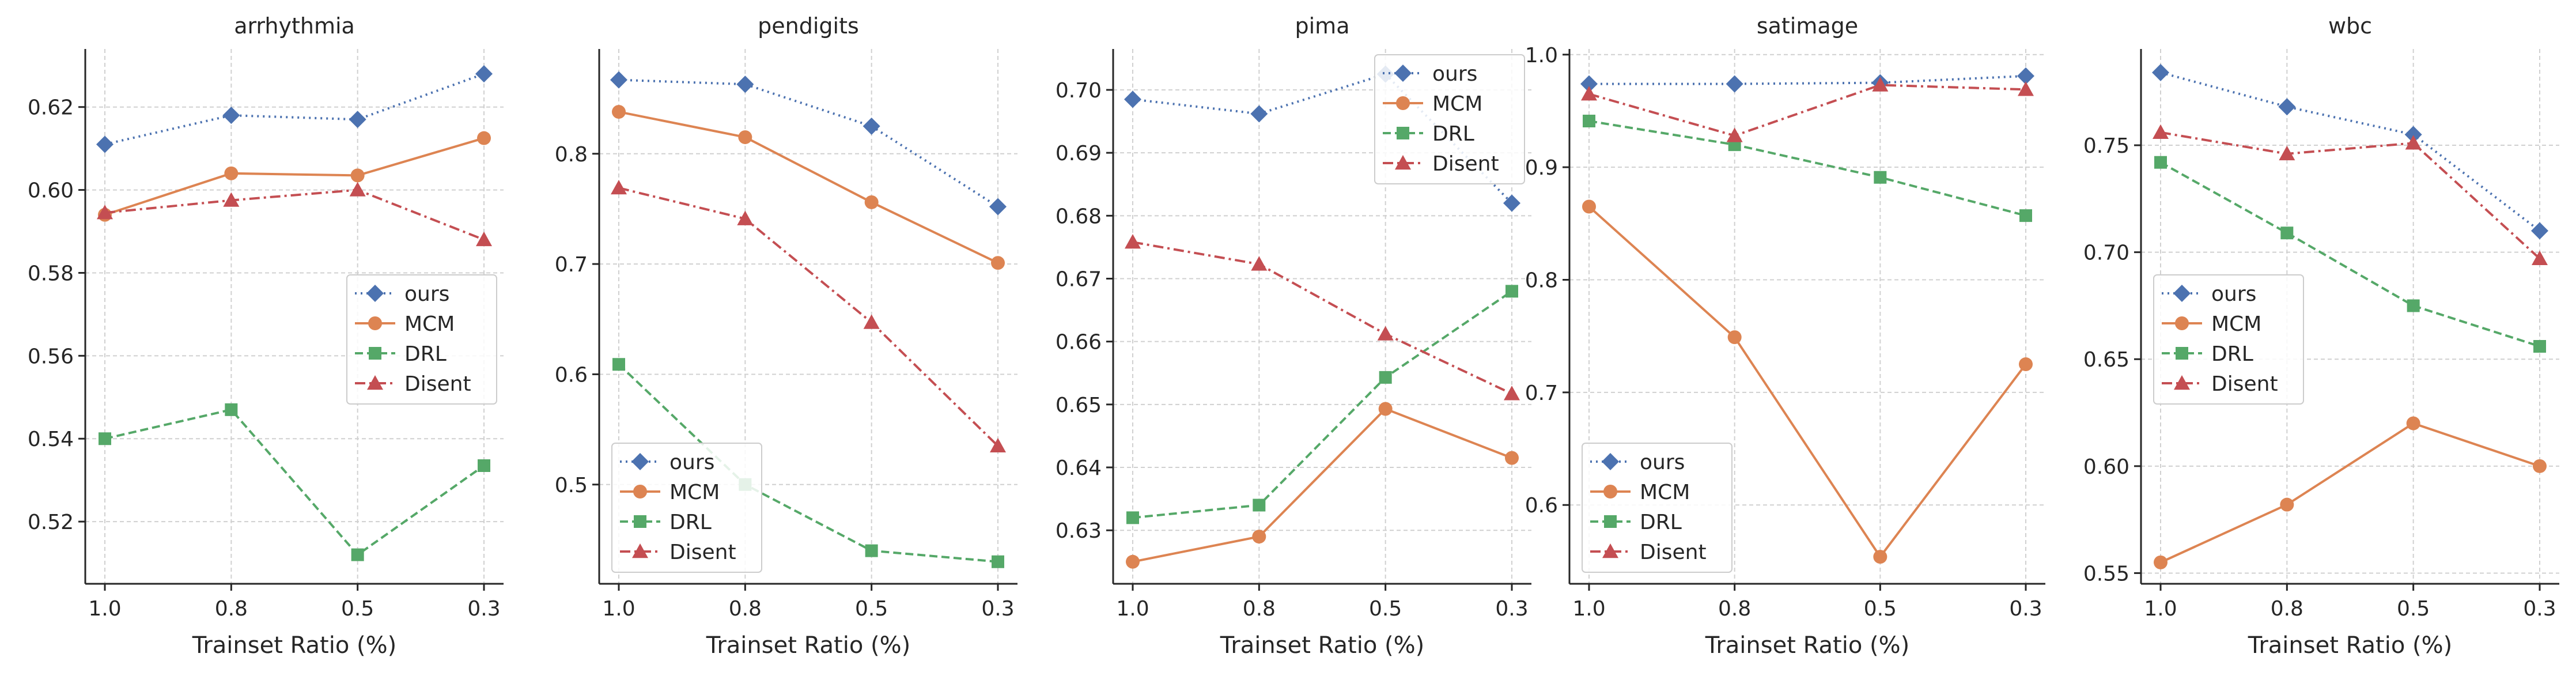 The width and height of the screenshot is (2576, 676). I want to click on legend-label: Disent, so click(1465, 164).